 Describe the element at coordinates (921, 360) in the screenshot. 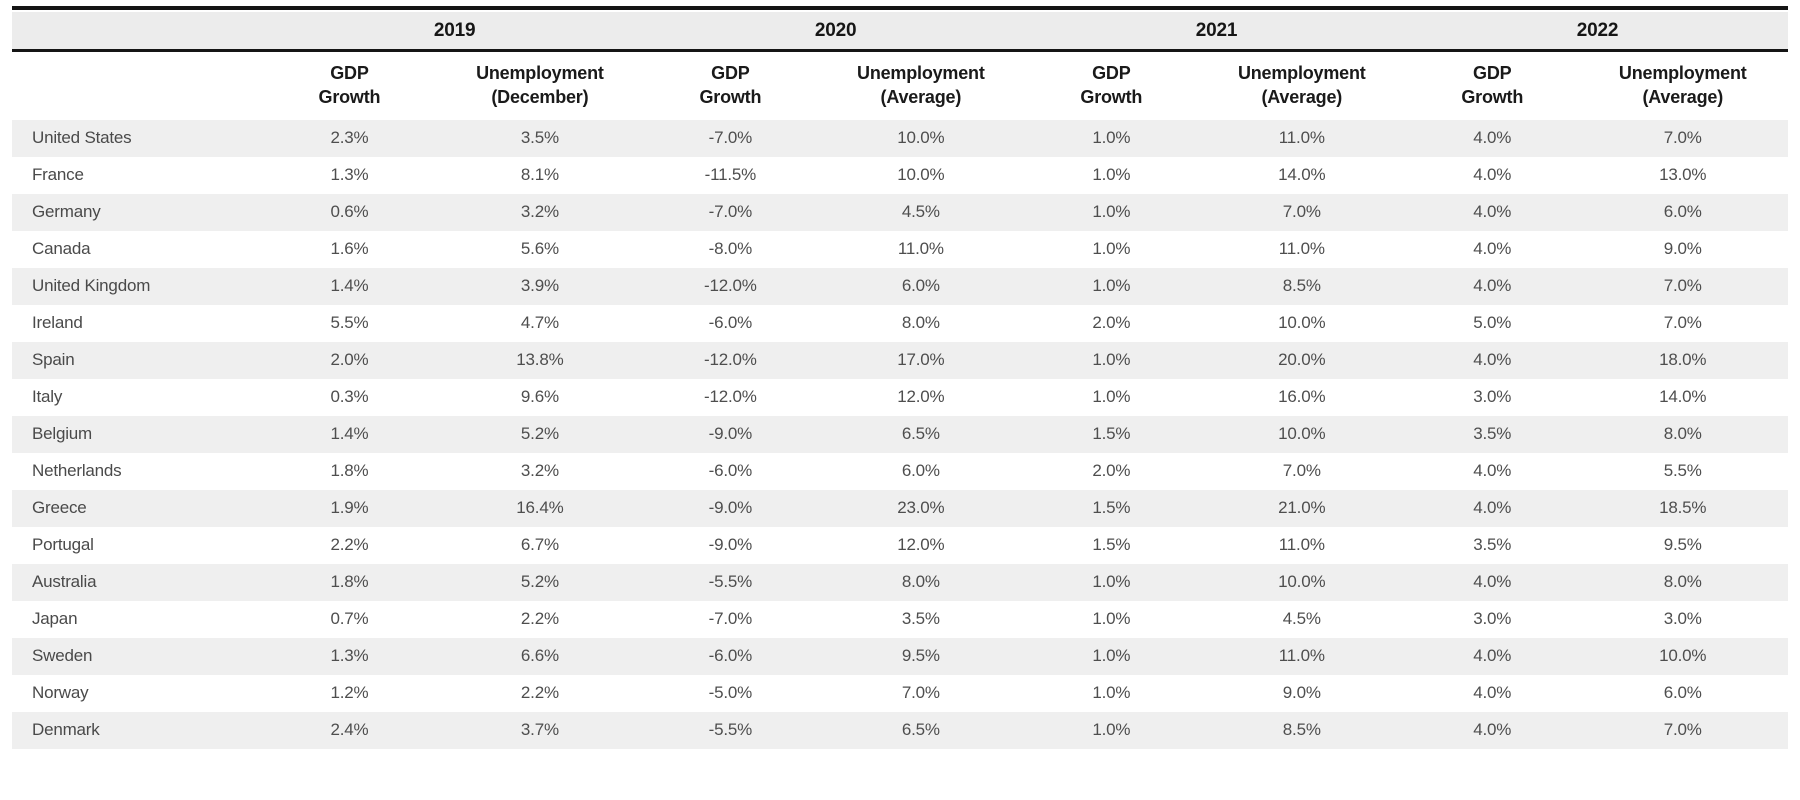

I see `value-cell: 17.0%` at that location.